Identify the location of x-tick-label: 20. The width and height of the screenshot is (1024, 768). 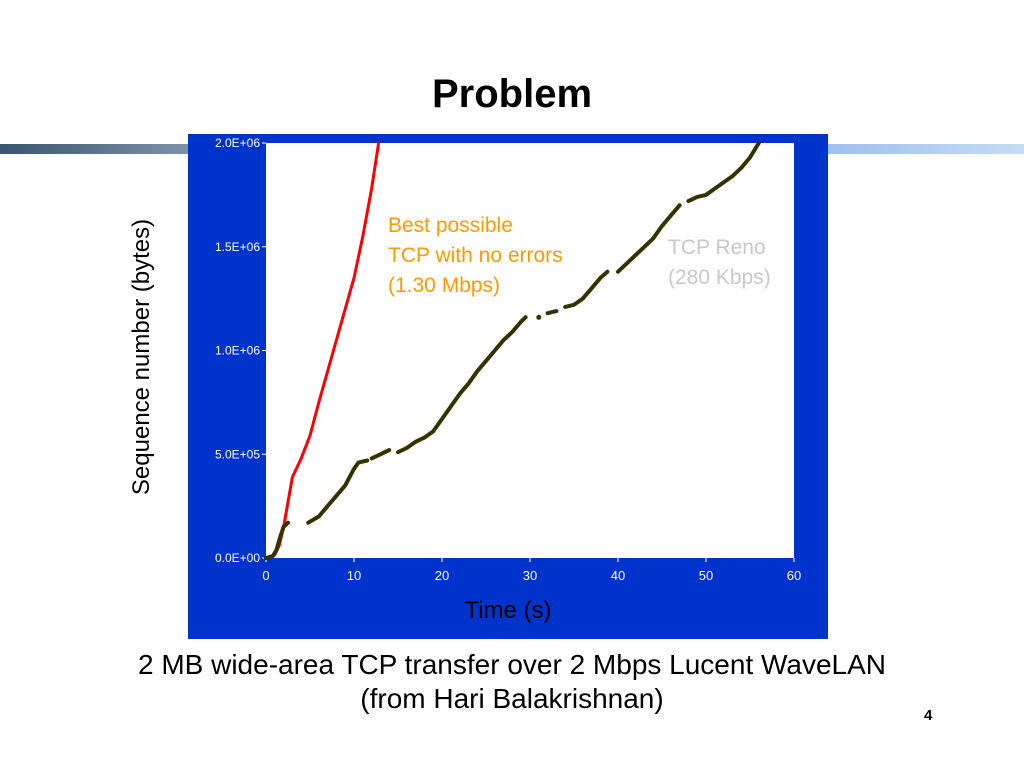
(442, 575).